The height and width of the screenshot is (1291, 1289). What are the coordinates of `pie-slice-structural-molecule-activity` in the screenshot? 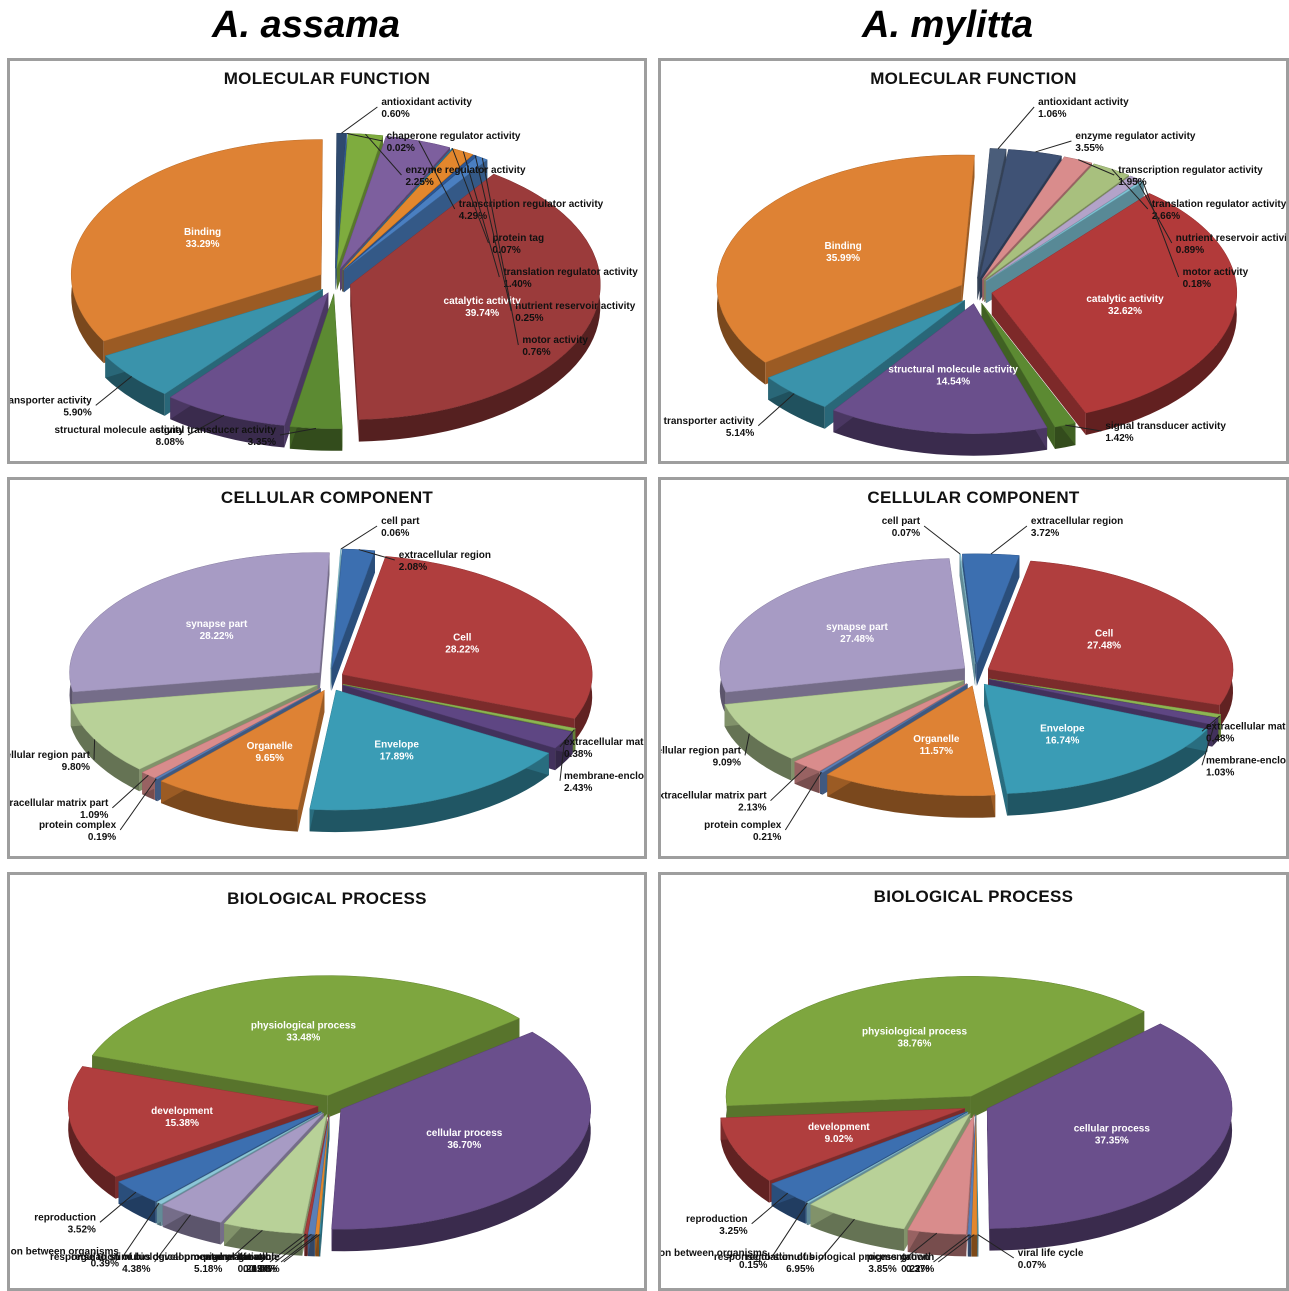 It's located at (940, 368).